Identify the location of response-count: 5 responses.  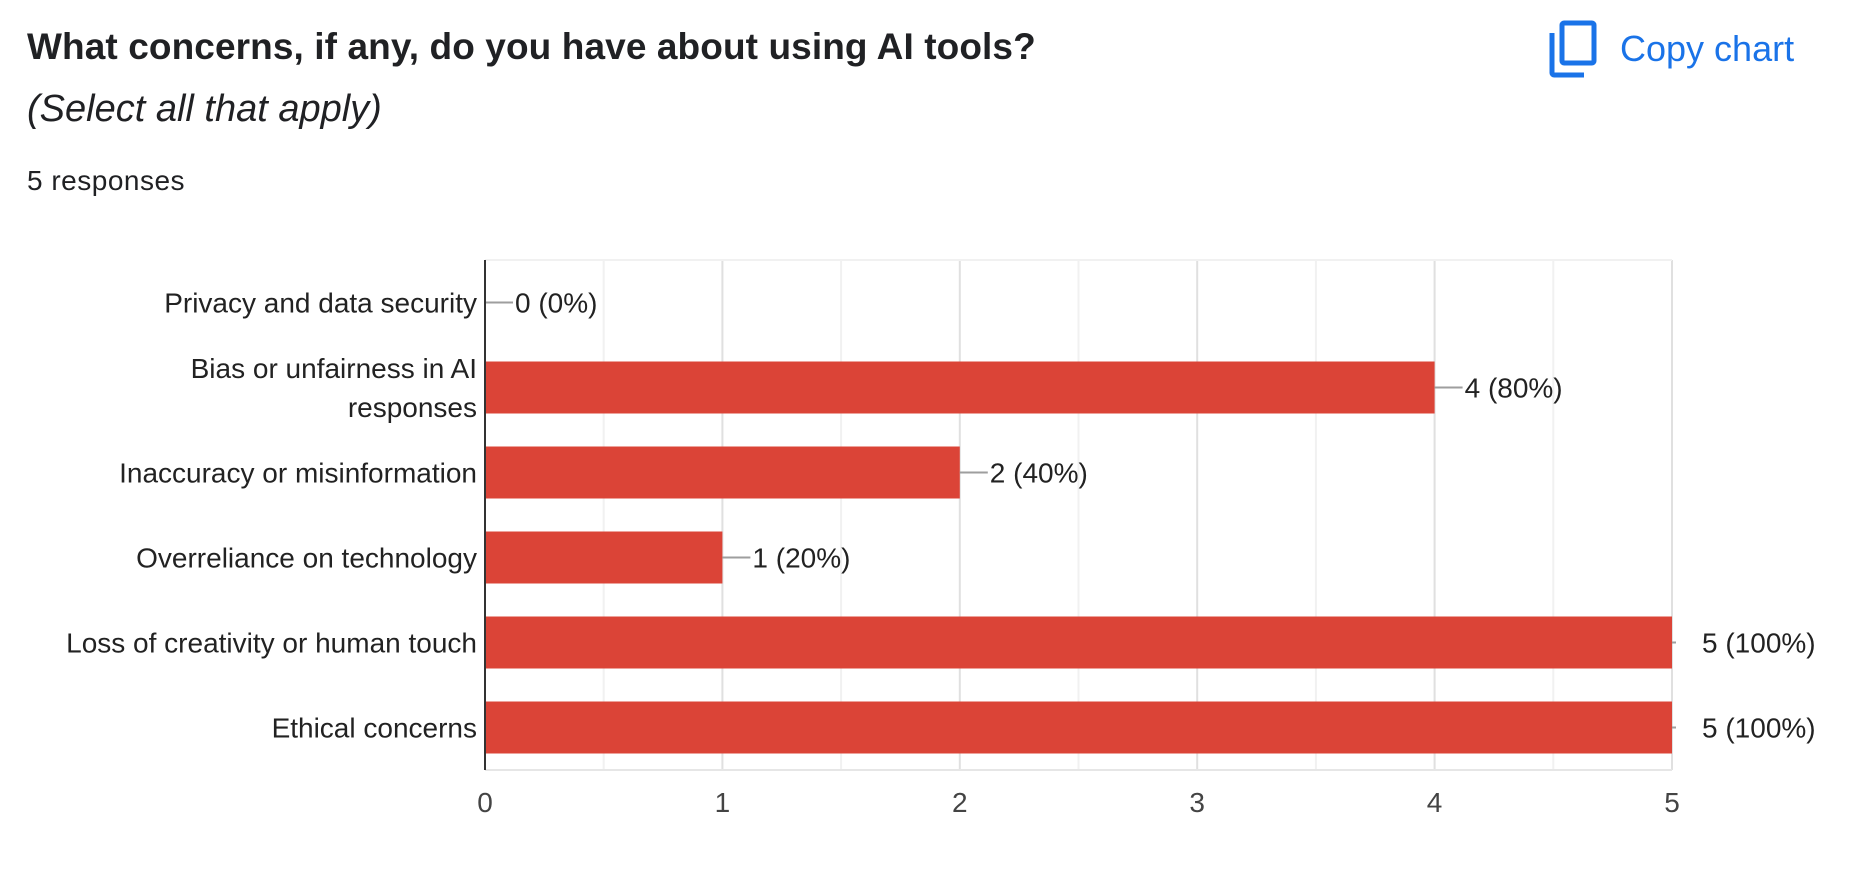
(106, 180).